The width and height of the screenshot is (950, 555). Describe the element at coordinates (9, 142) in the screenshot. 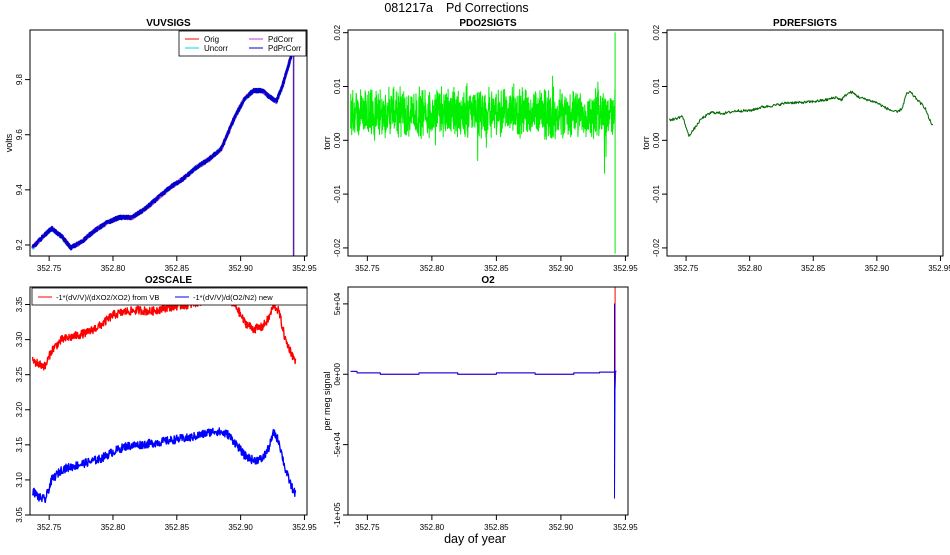

I see `y-axis-label: volts` at that location.